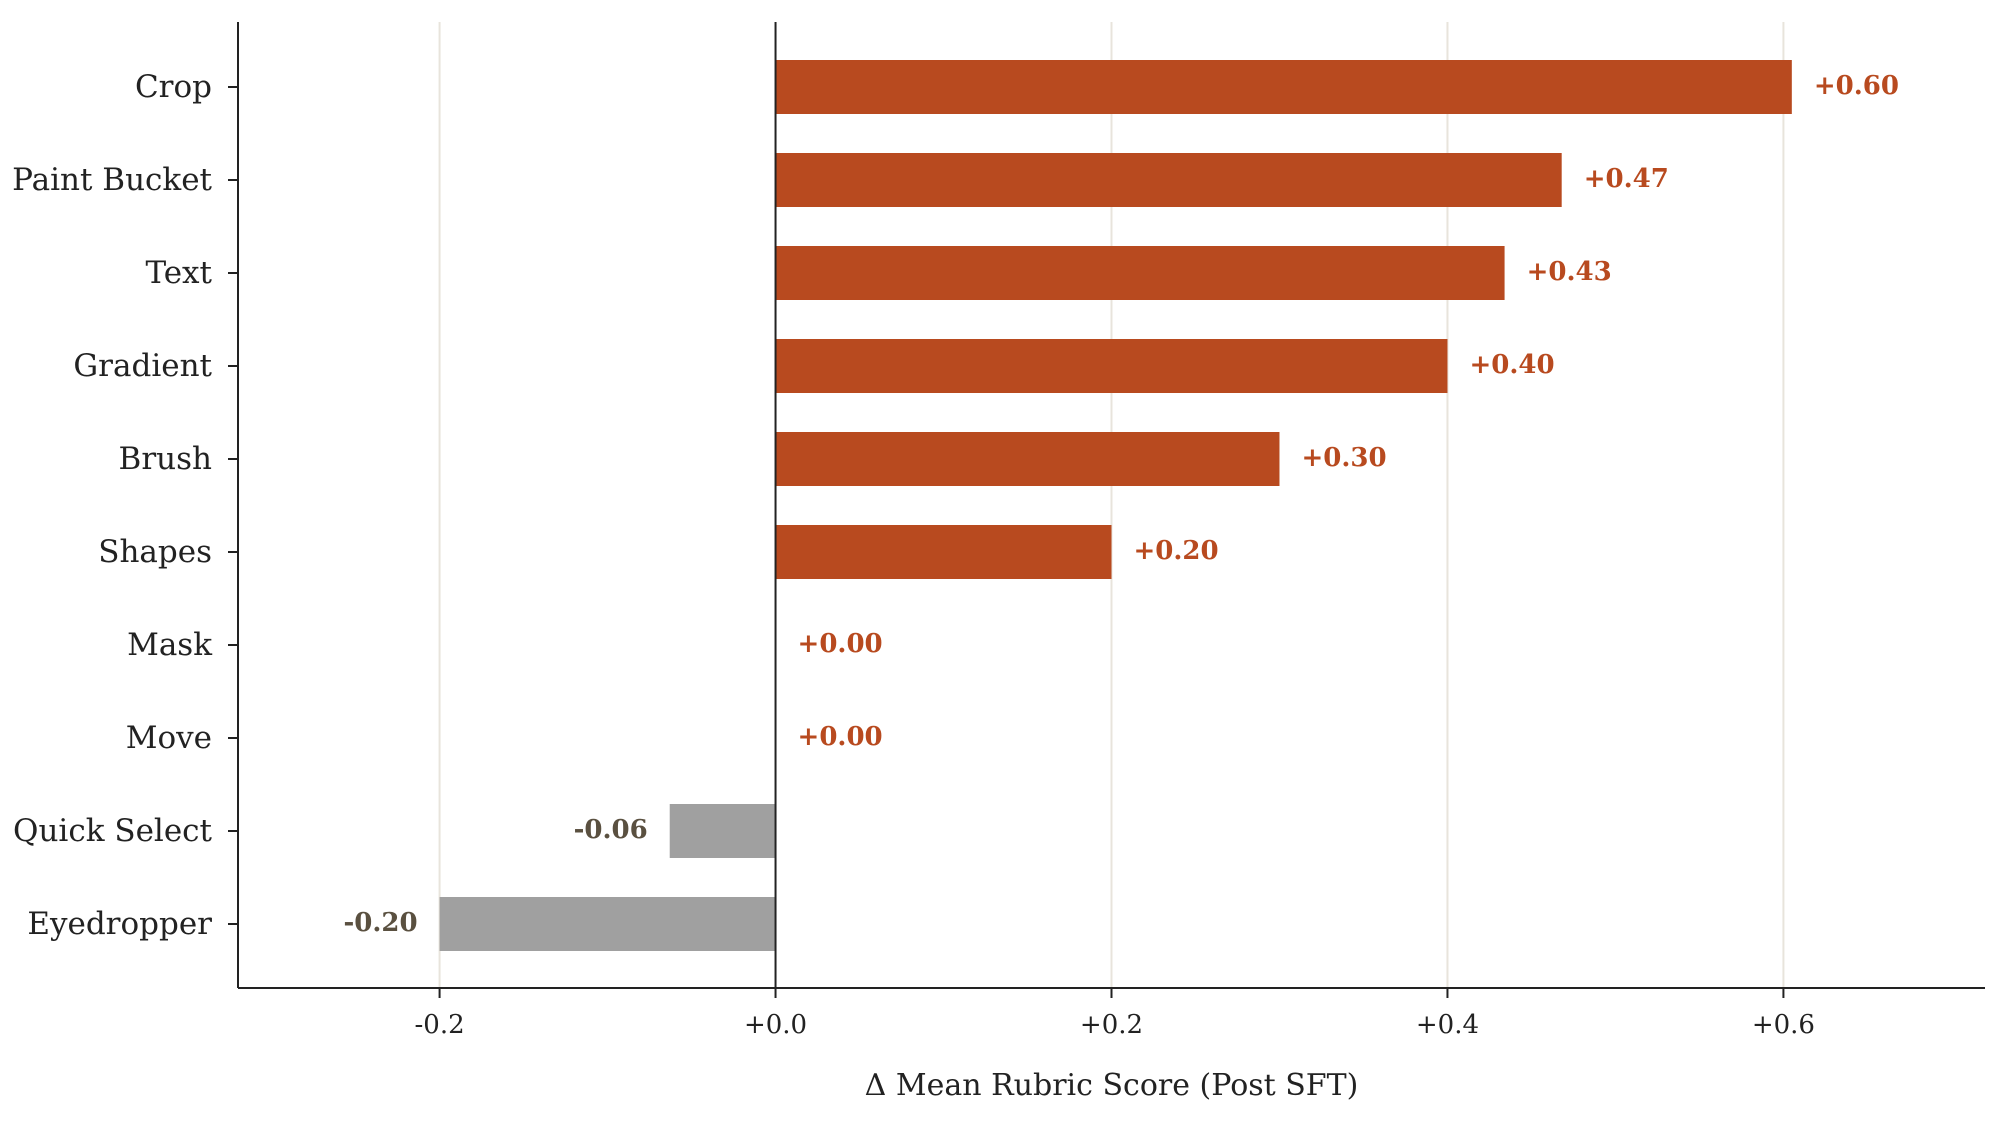 The height and width of the screenshot is (1122, 1999). What do you see at coordinates (775, 1025) in the screenshot?
I see `x-tick-label-1: +0.0` at bounding box center [775, 1025].